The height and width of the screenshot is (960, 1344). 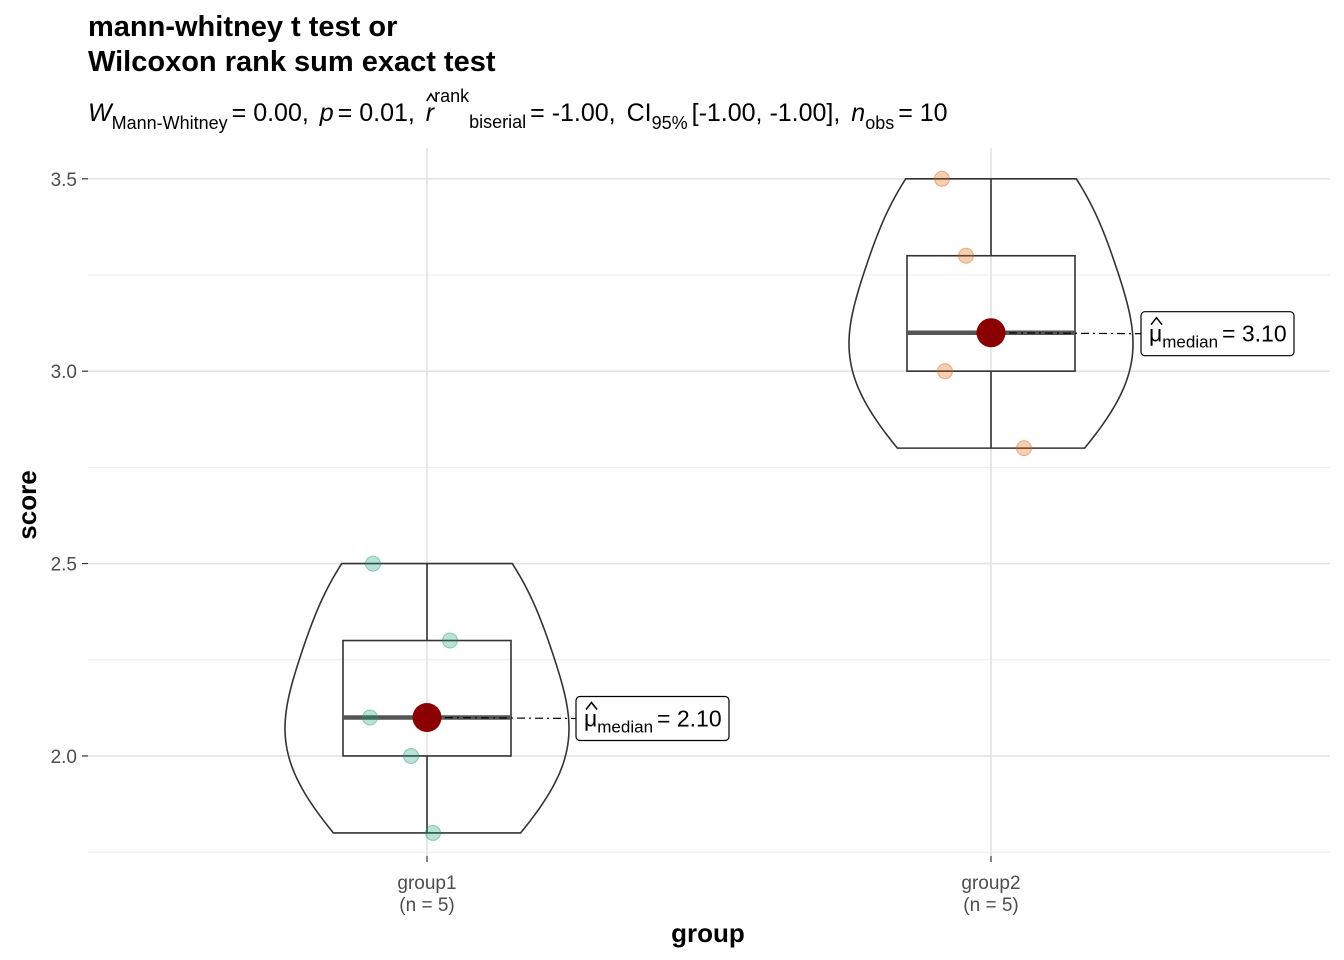 What do you see at coordinates (27, 504) in the screenshot?
I see `y-axis-title: score` at bounding box center [27, 504].